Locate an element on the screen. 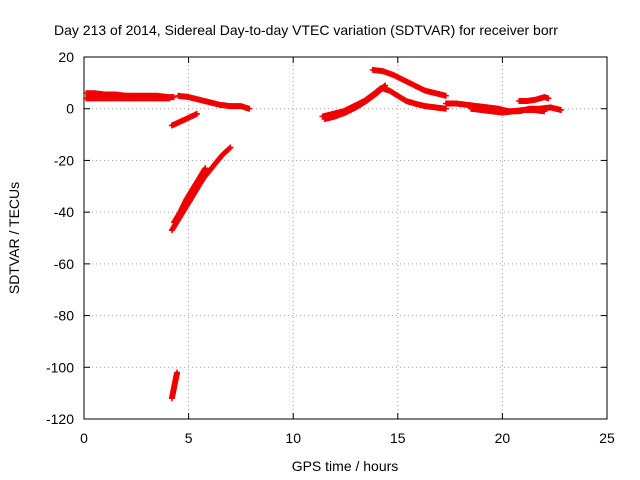 Image resolution: width=640 pixels, height=480 pixels. y-tick-label: 20 is located at coordinates (66, 57).